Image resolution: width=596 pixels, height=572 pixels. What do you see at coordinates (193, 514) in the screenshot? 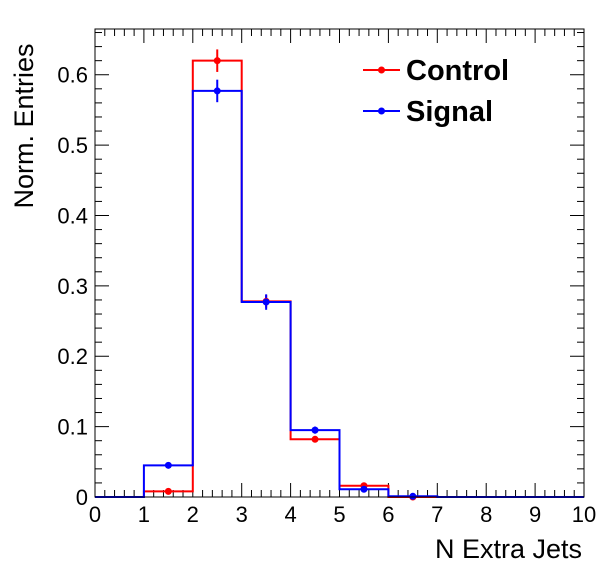
I see `x-tick-label: 2` at bounding box center [193, 514].